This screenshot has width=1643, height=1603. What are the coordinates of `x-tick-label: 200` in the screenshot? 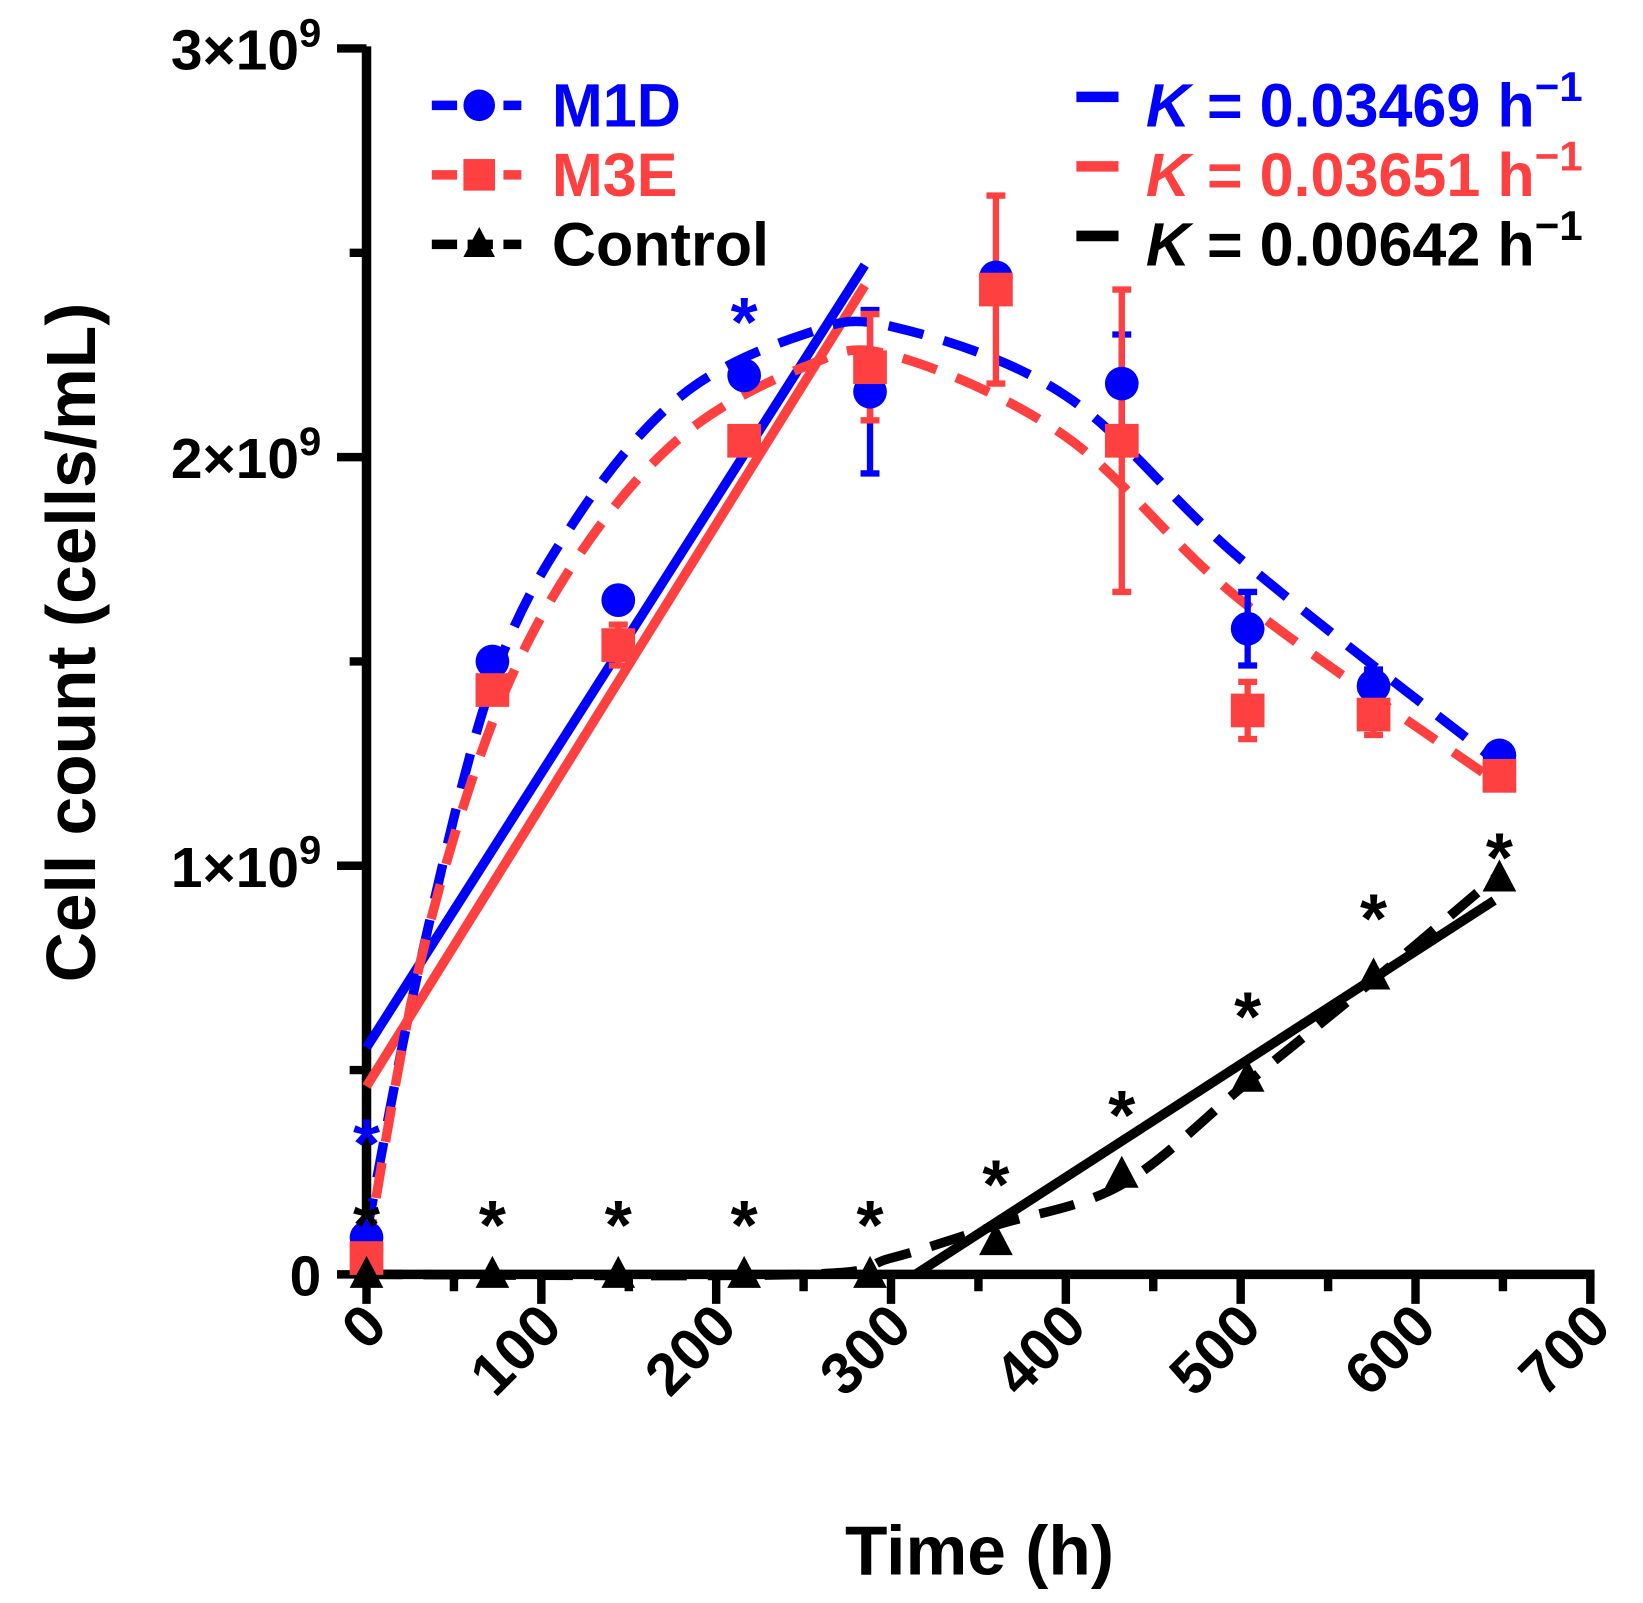 It's located at (691, 1350).